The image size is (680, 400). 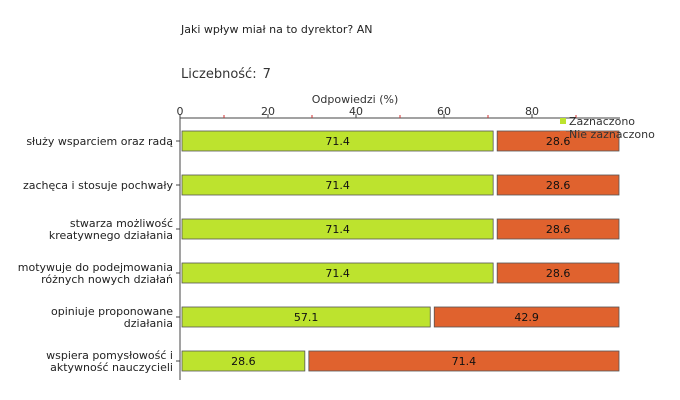 I want to click on data-label-nie-zaznaczono-1: 28.6, so click(x=558, y=185).